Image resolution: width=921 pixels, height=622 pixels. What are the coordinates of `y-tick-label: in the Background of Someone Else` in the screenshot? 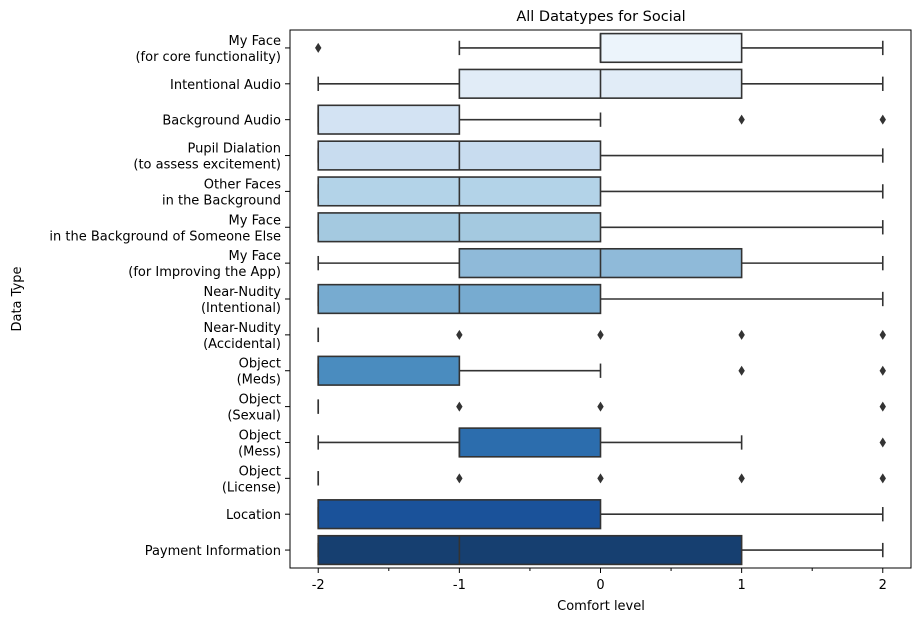 It's located at (165, 236).